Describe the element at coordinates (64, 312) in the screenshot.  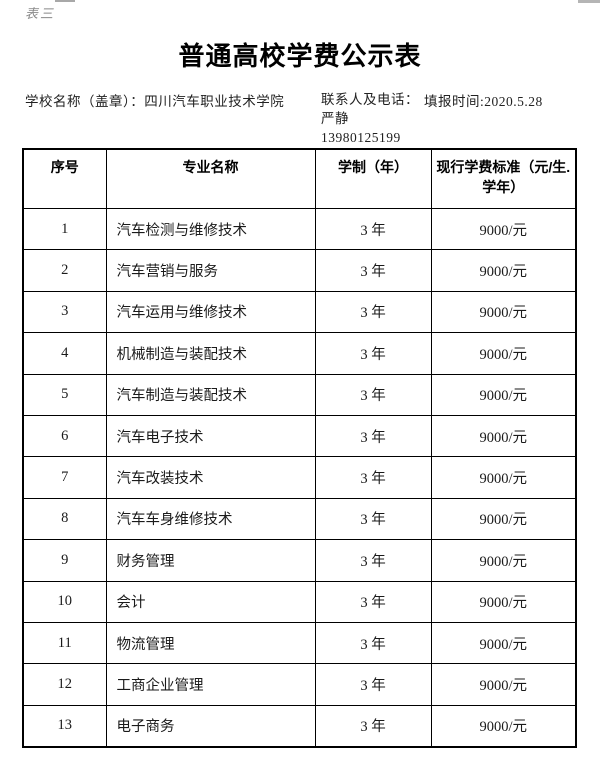
I see `cell-no: 3` at that location.